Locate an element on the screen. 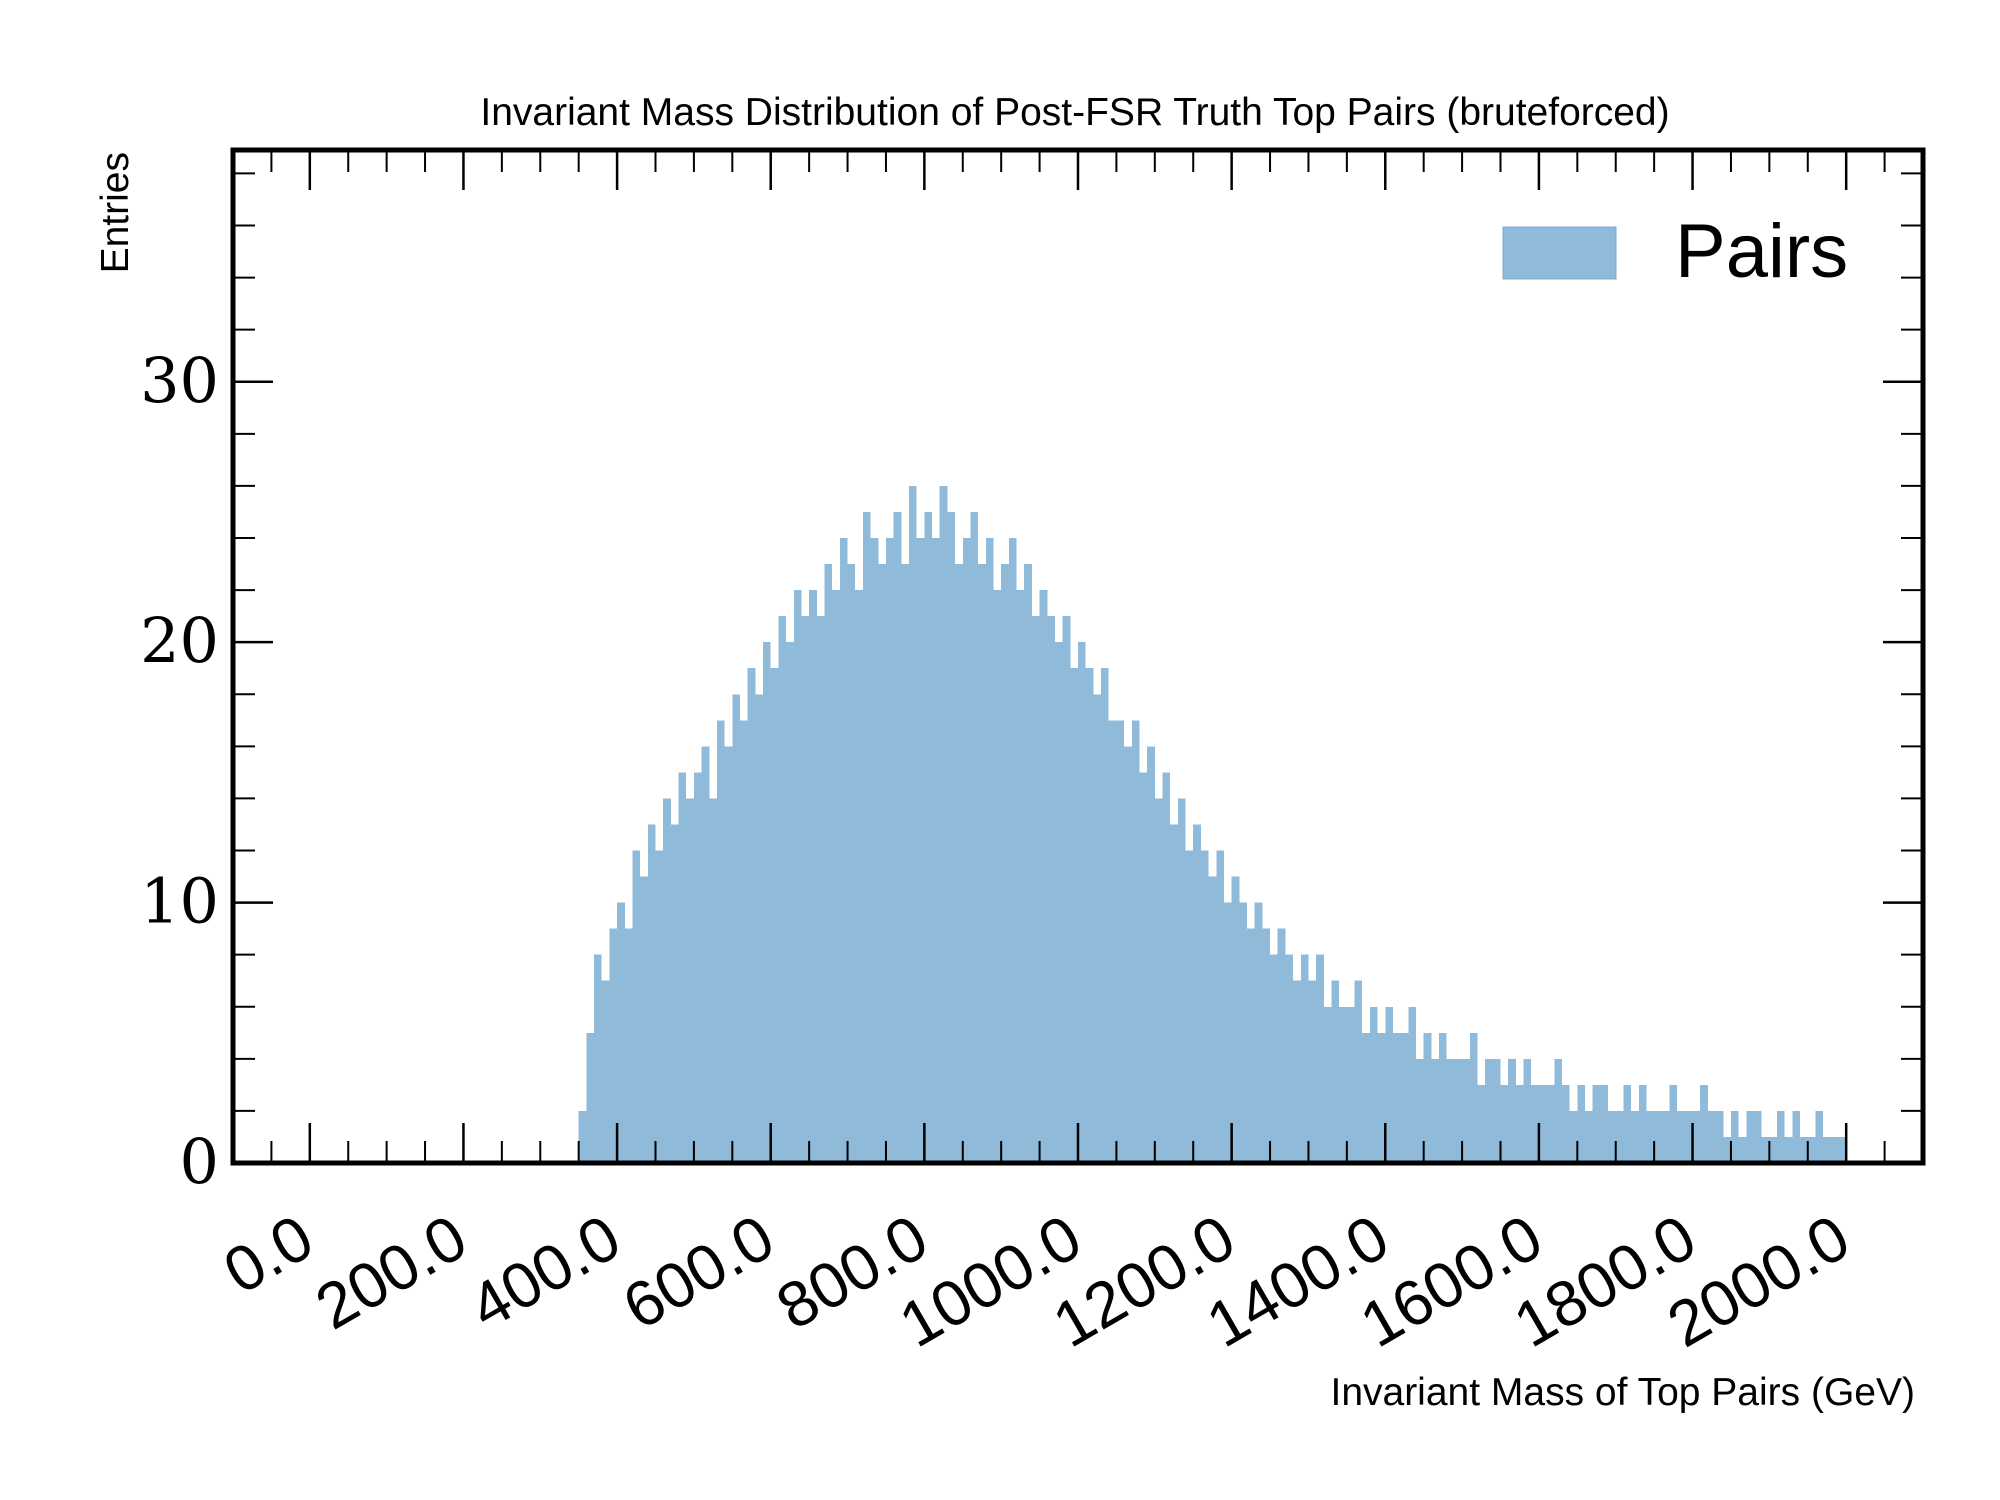 This screenshot has height=1500, width=2000. y-tick-label: 0 is located at coordinates (199, 1161).